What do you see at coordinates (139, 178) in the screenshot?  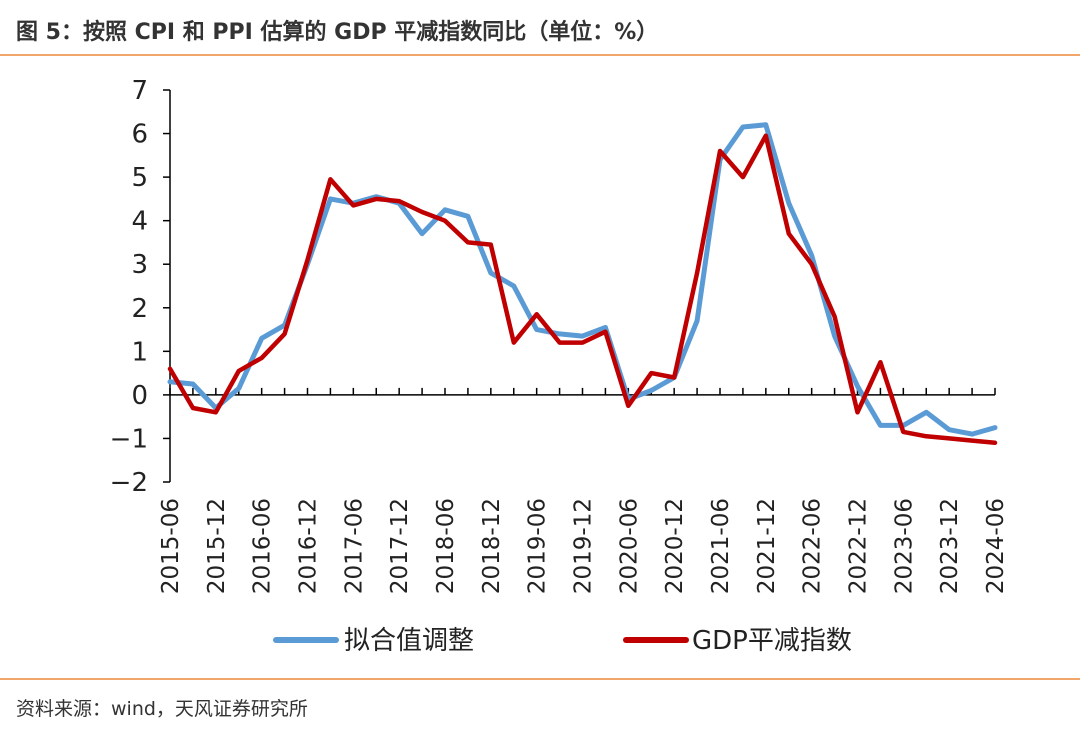 I see `y-tick-label: 5` at bounding box center [139, 178].